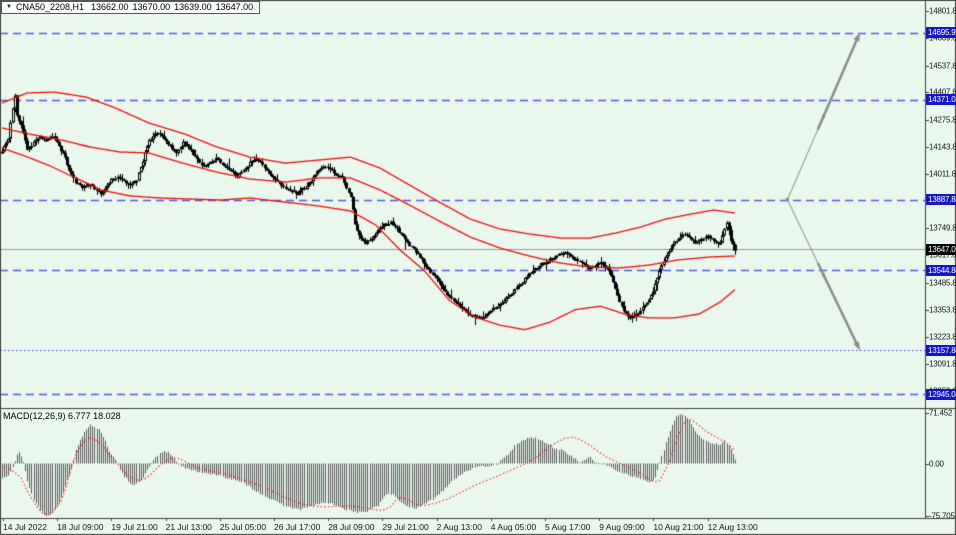 This screenshot has width=956, height=535. Describe the element at coordinates (459, 527) in the screenshot. I see `time-axis-label: 2 Aug 13:00` at that location.